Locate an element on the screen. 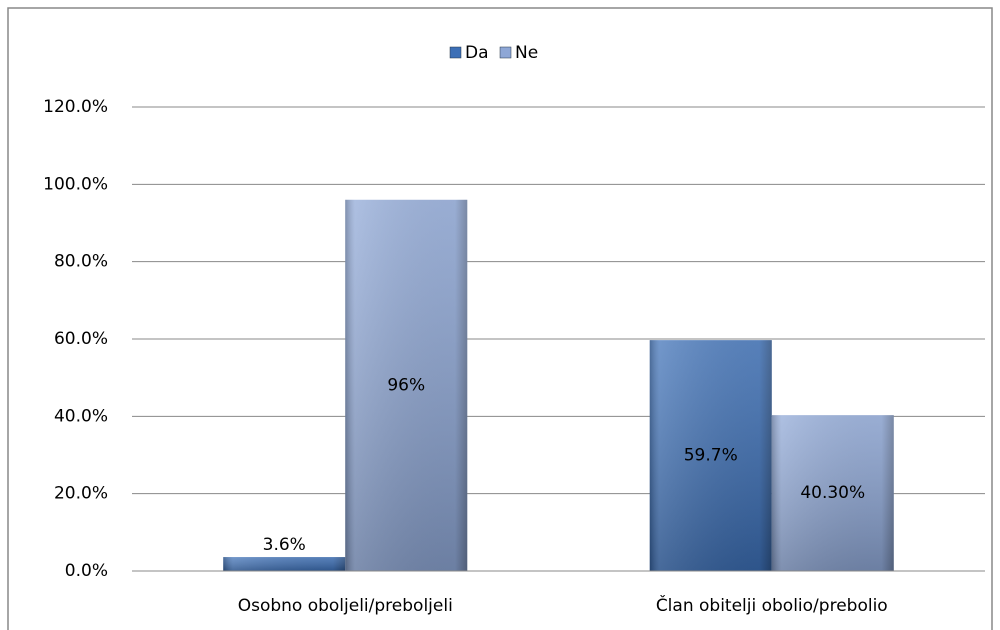 Image resolution: width=1000 pixels, height=630 pixels. y-tick-label: 100.0% is located at coordinates (75, 184).